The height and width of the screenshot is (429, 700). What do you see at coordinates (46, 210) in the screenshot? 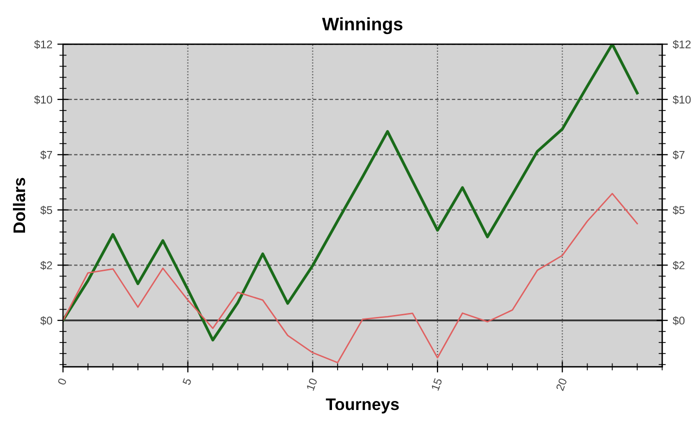
I see `y-tick-label: $5` at bounding box center [46, 210].